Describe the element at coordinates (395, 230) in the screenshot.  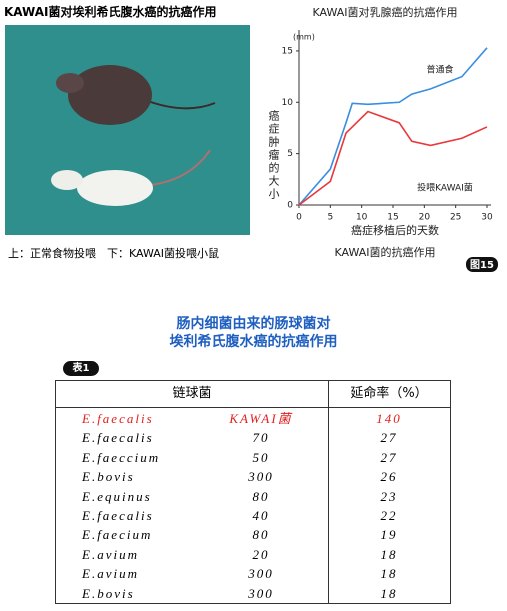
I see `x-label: 癌症移植后的天数` at that location.